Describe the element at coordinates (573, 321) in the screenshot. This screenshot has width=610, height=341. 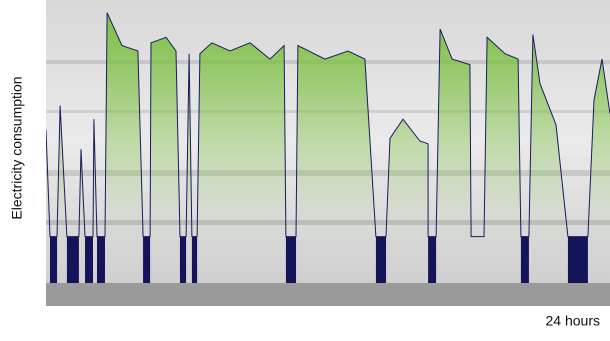
I see `x-axis-label: 24 hours` at that location.